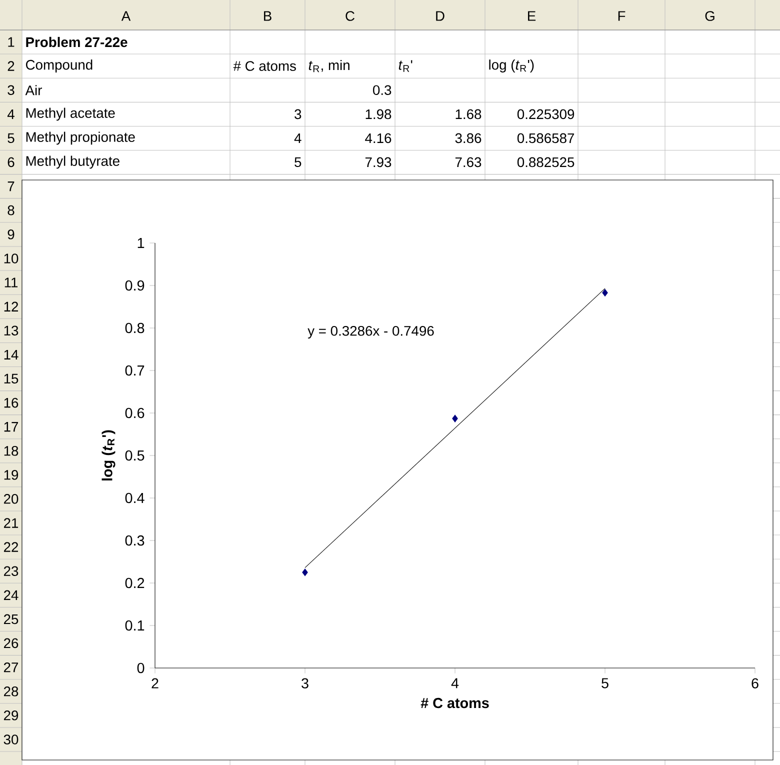  I want to click on annotation: y = 0.3286x - 0.7496, so click(371, 332).